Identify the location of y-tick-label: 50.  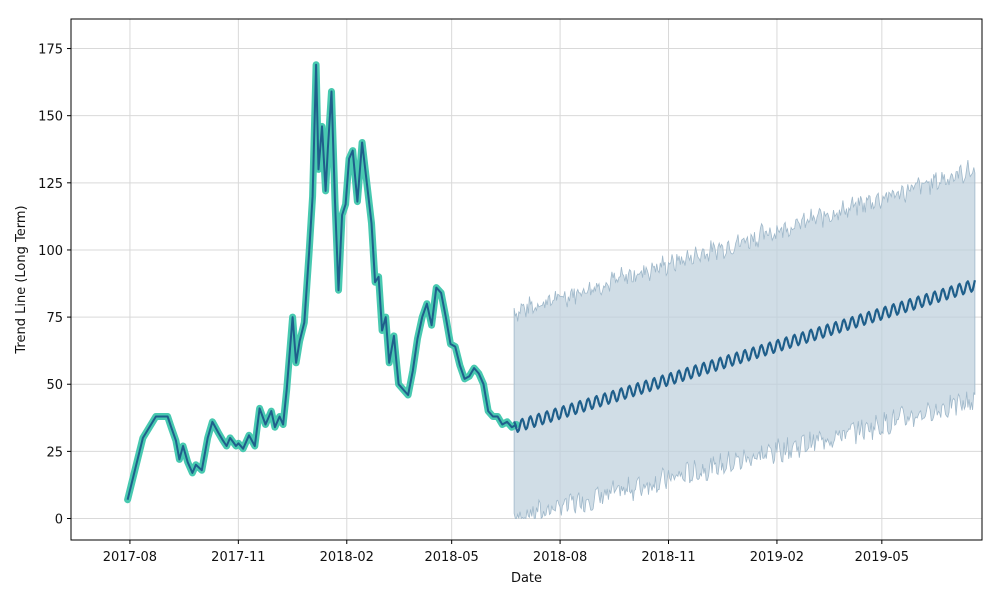
(54, 385).